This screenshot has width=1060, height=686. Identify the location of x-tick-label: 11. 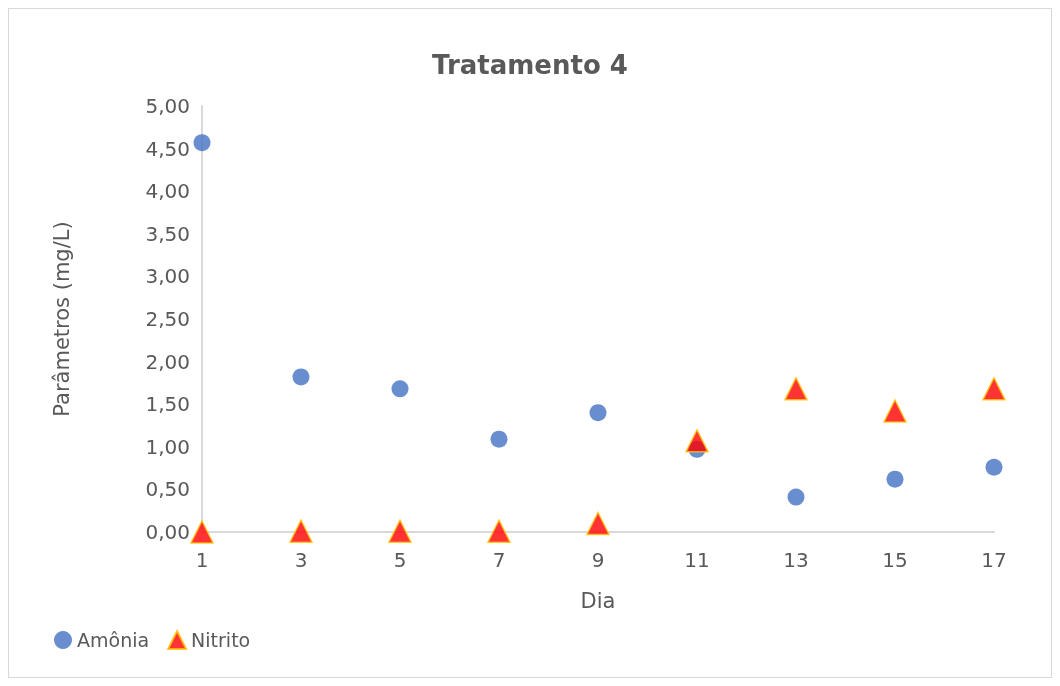
(697, 560).